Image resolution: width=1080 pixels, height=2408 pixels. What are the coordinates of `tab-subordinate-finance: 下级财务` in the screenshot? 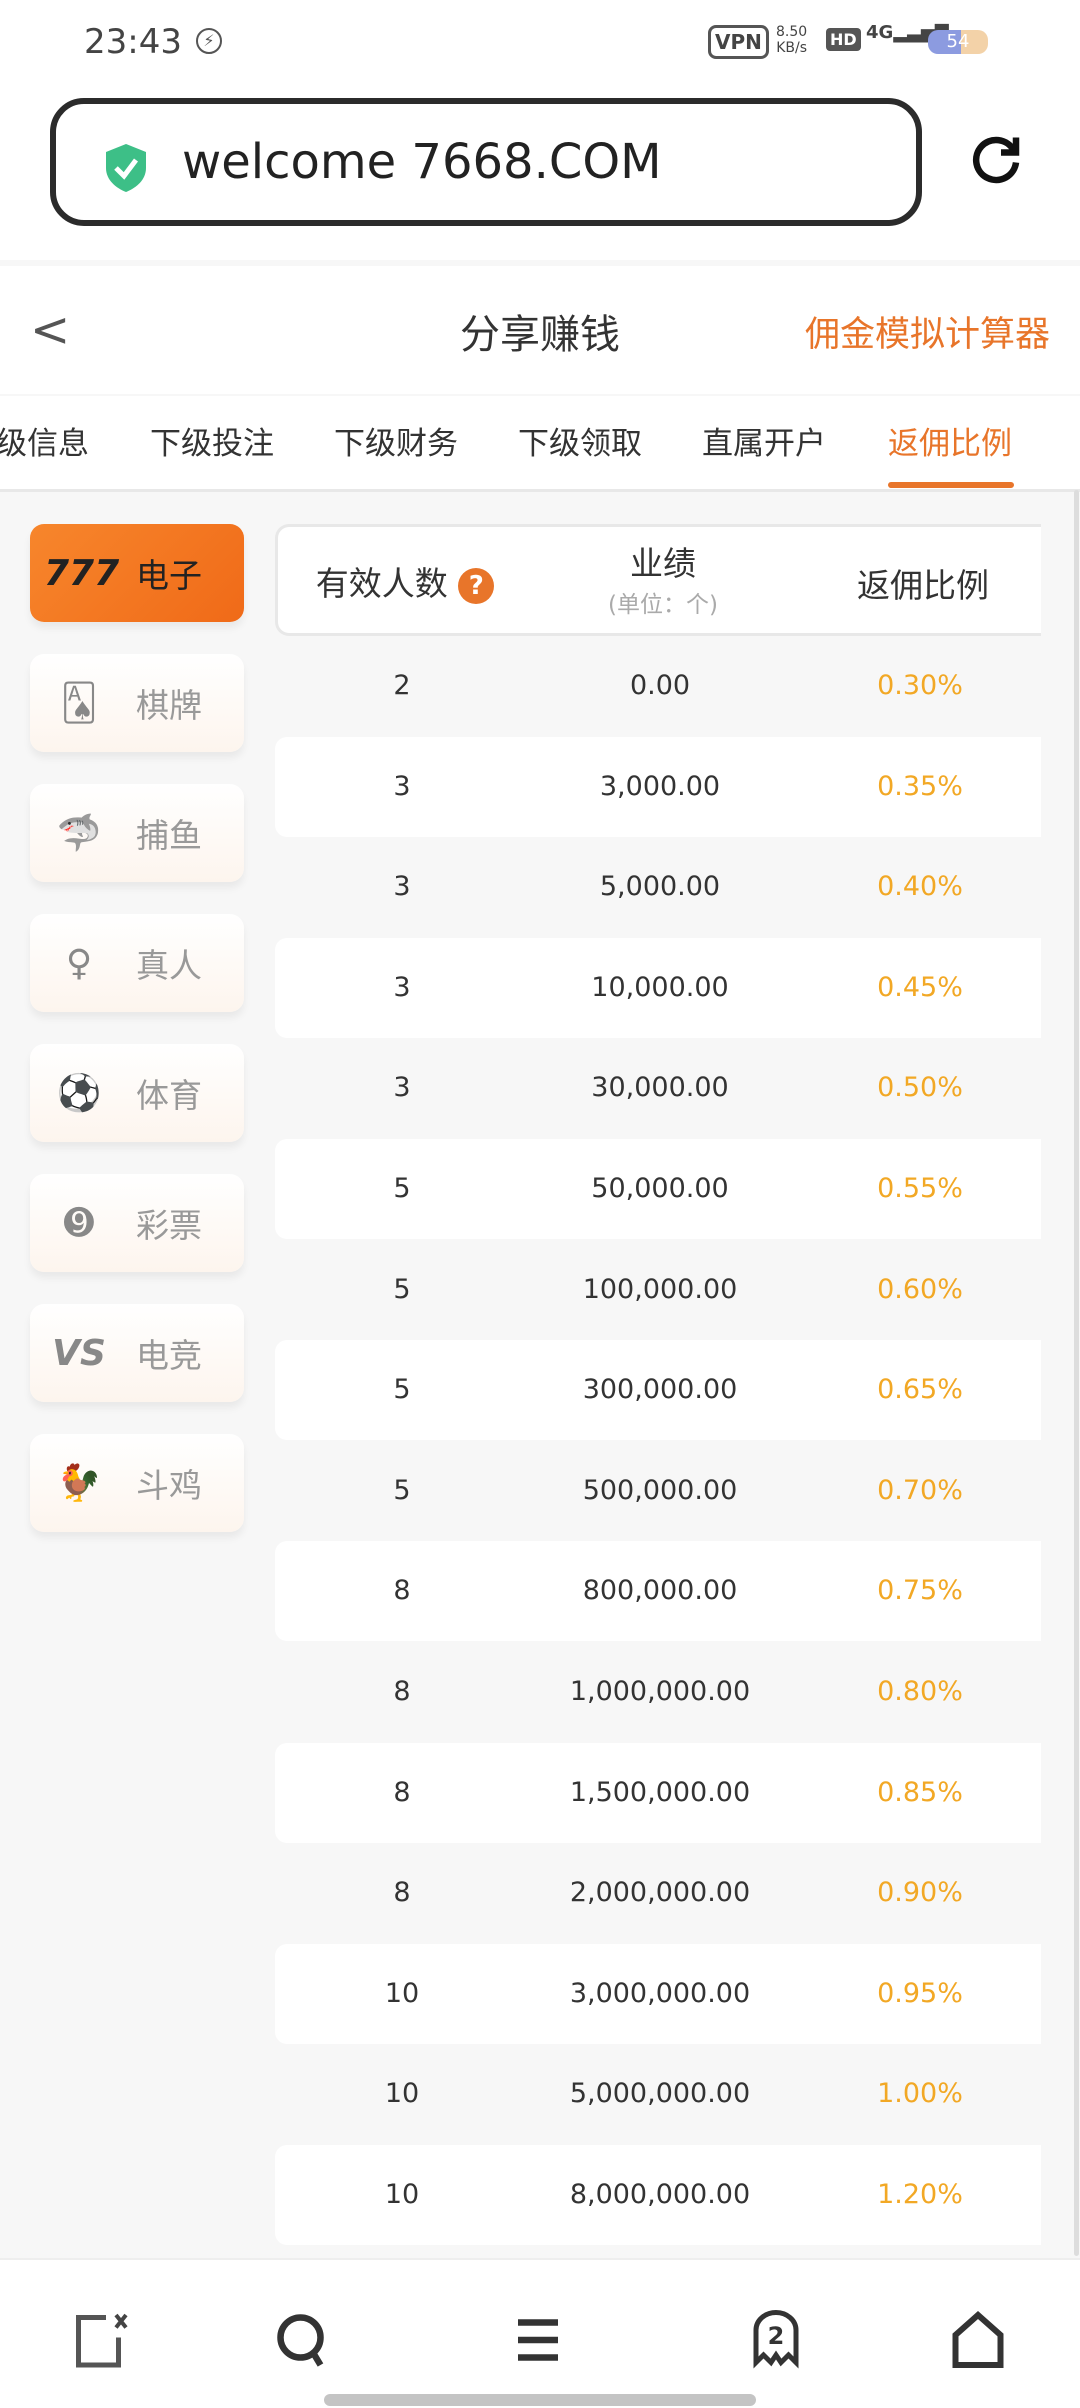 It's located at (396, 444).